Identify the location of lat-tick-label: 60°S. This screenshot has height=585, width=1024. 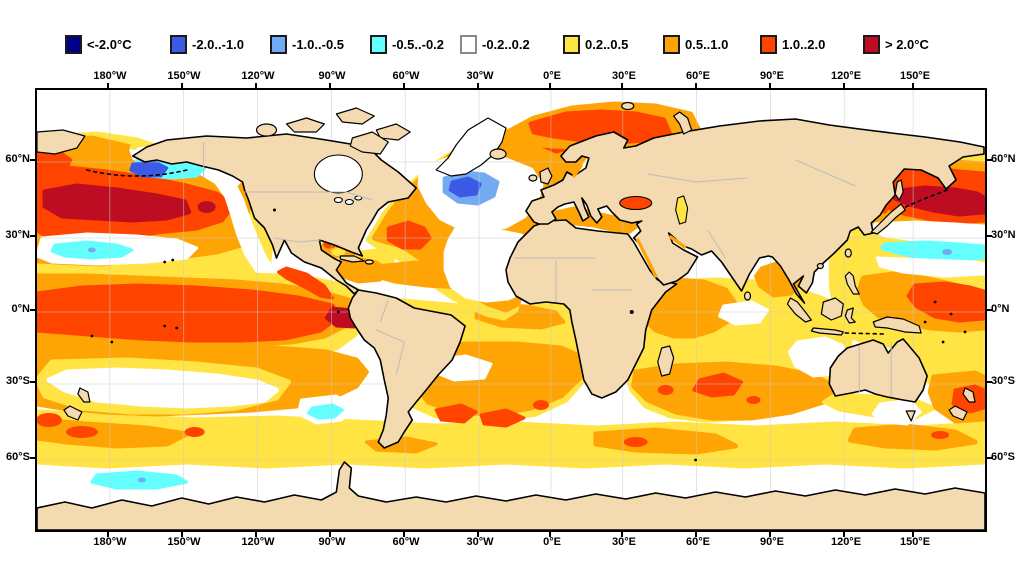
(18, 457).